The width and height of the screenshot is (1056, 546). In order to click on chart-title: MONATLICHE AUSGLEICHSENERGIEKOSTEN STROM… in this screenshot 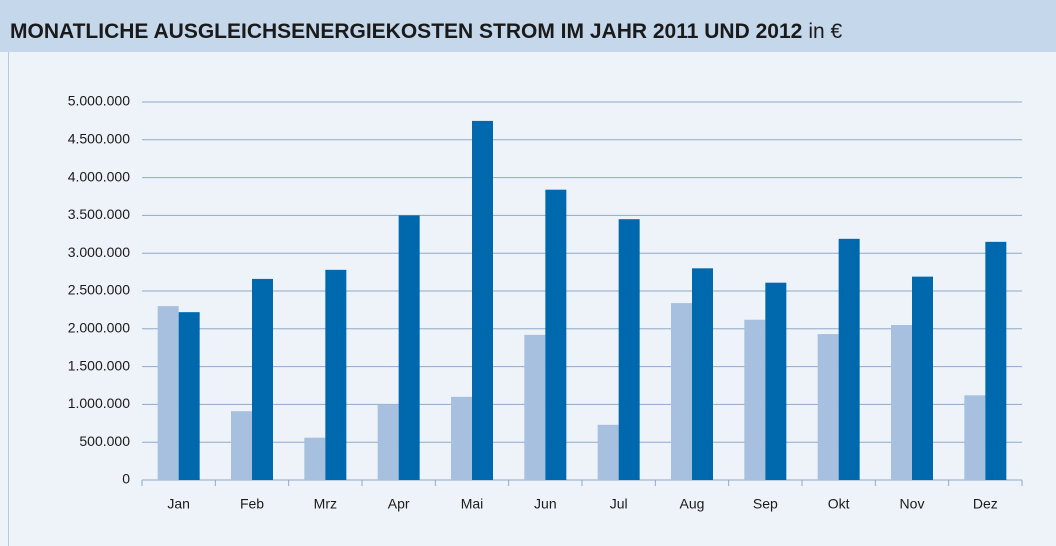, I will do `click(406, 31)`.